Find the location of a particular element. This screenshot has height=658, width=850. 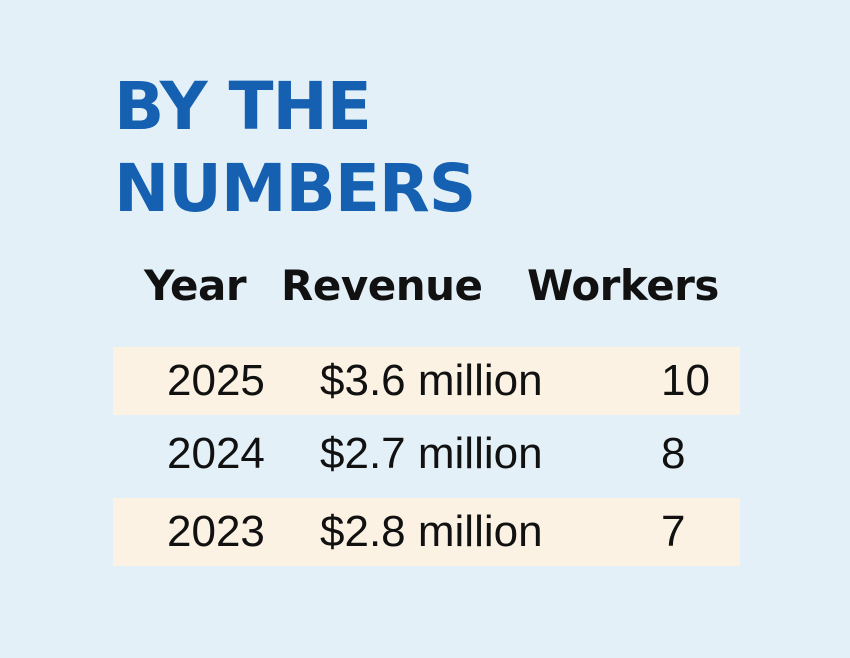

revenue-cell: $2.7 million is located at coordinates (431, 453).